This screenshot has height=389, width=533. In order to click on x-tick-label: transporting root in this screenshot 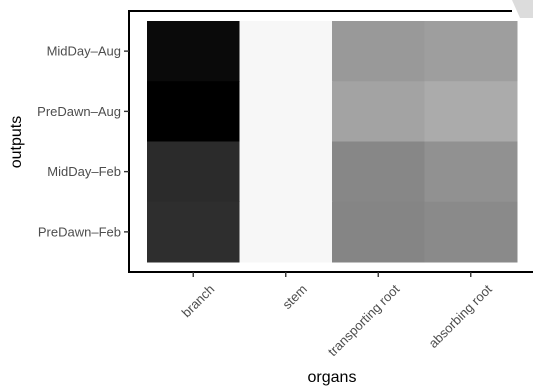, I will do `click(364, 320)`.